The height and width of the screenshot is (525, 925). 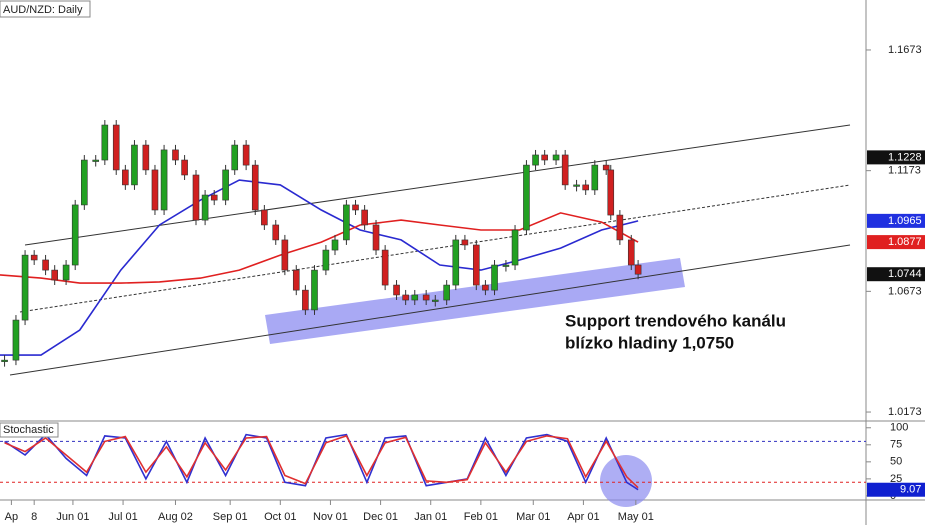 I want to click on x-tick-label: Aug 02, so click(x=175, y=517).